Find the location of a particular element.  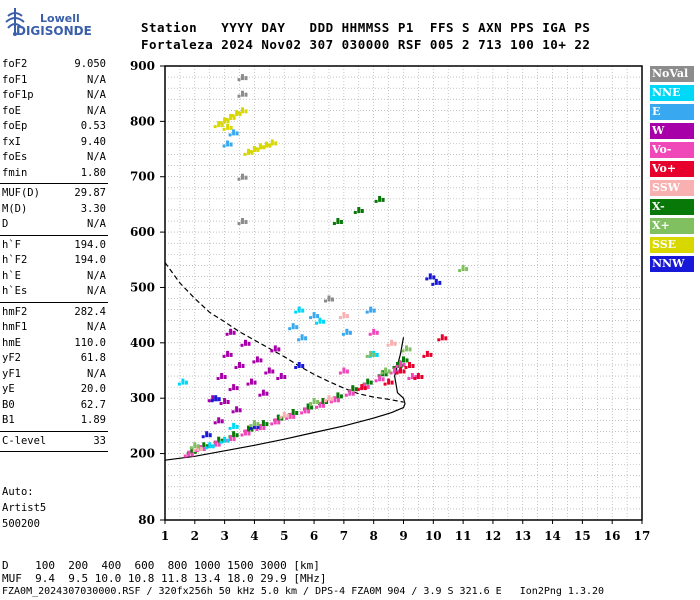

param-row: h`F 194.0 is located at coordinates (53, 246).